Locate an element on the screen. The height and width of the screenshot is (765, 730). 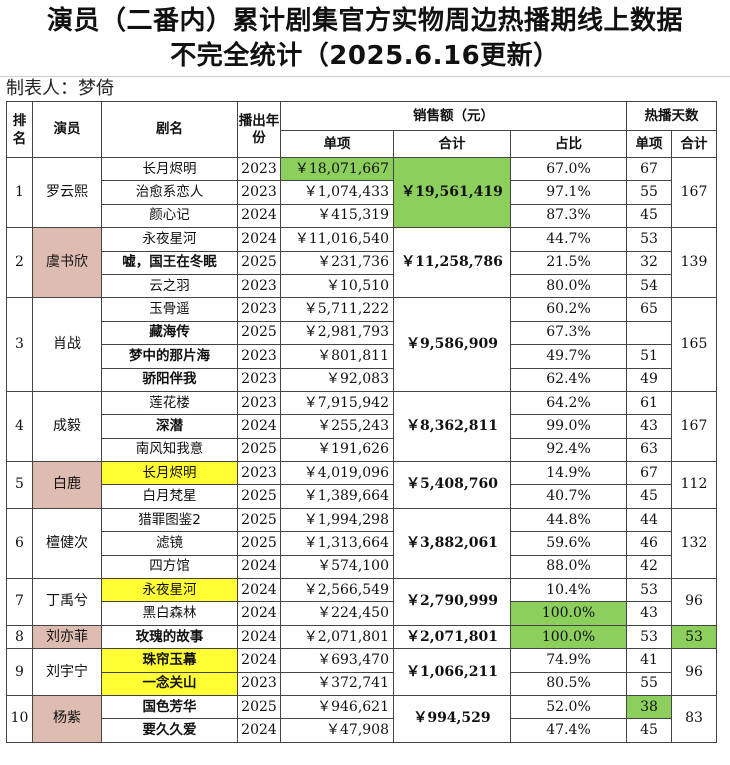
header-drama: 剧名 is located at coordinates (169, 129).